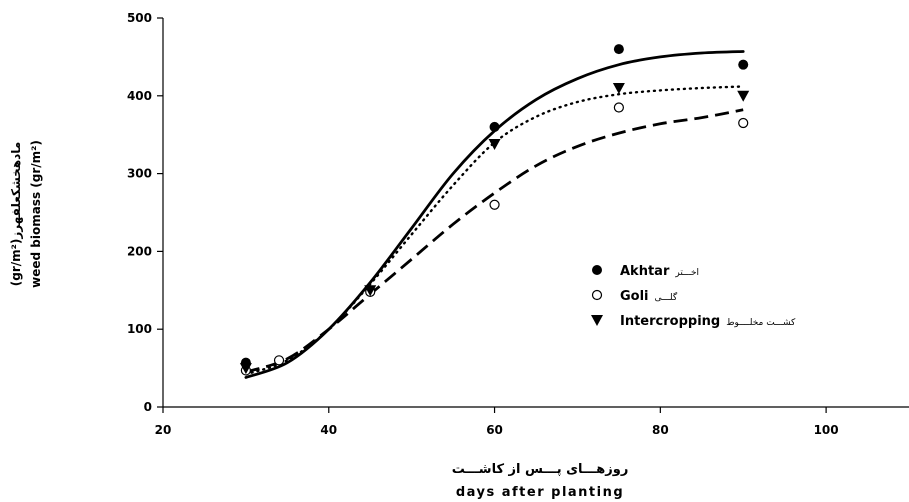 The height and width of the screenshot is (502, 909). Describe the element at coordinates (139, 329) in the screenshot. I see `y-tick-label: 100` at that location.